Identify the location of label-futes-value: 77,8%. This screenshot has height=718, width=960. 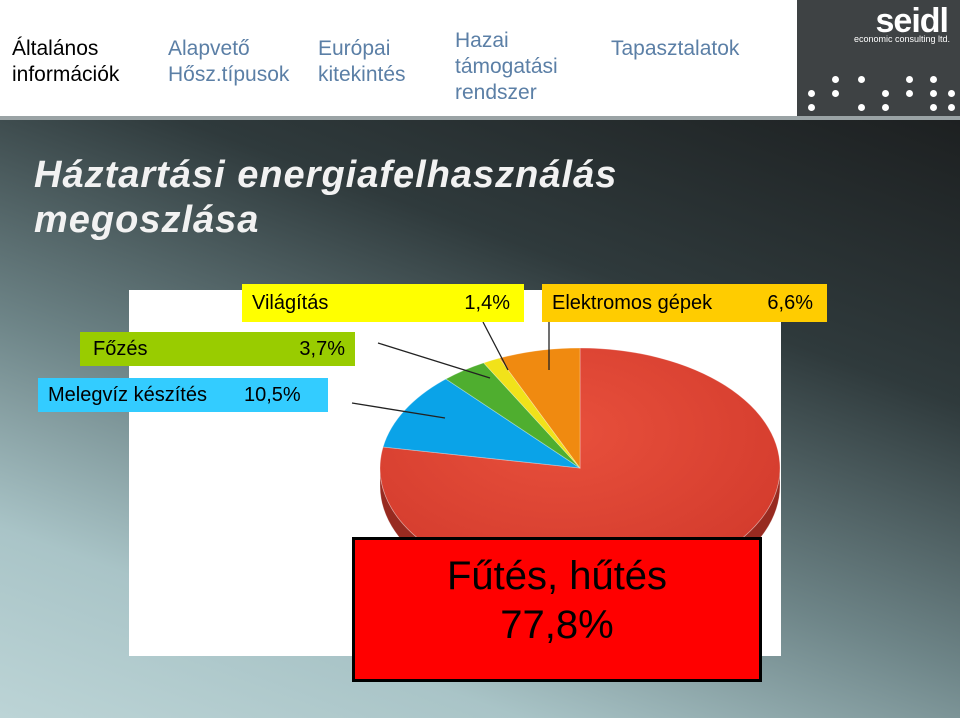
(557, 625).